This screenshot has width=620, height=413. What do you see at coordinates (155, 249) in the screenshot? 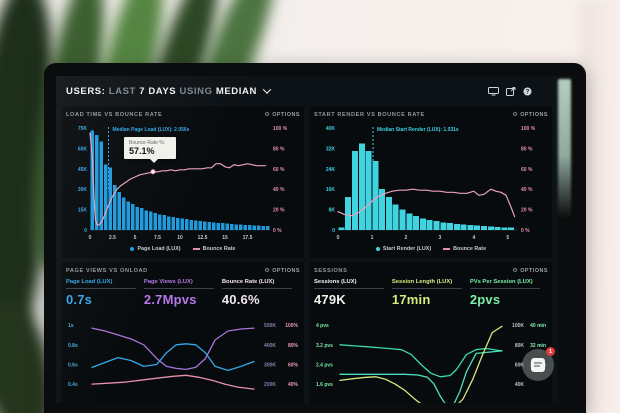
I see `legend-item-page-load: Page Load (LUX)` at bounding box center [155, 249].